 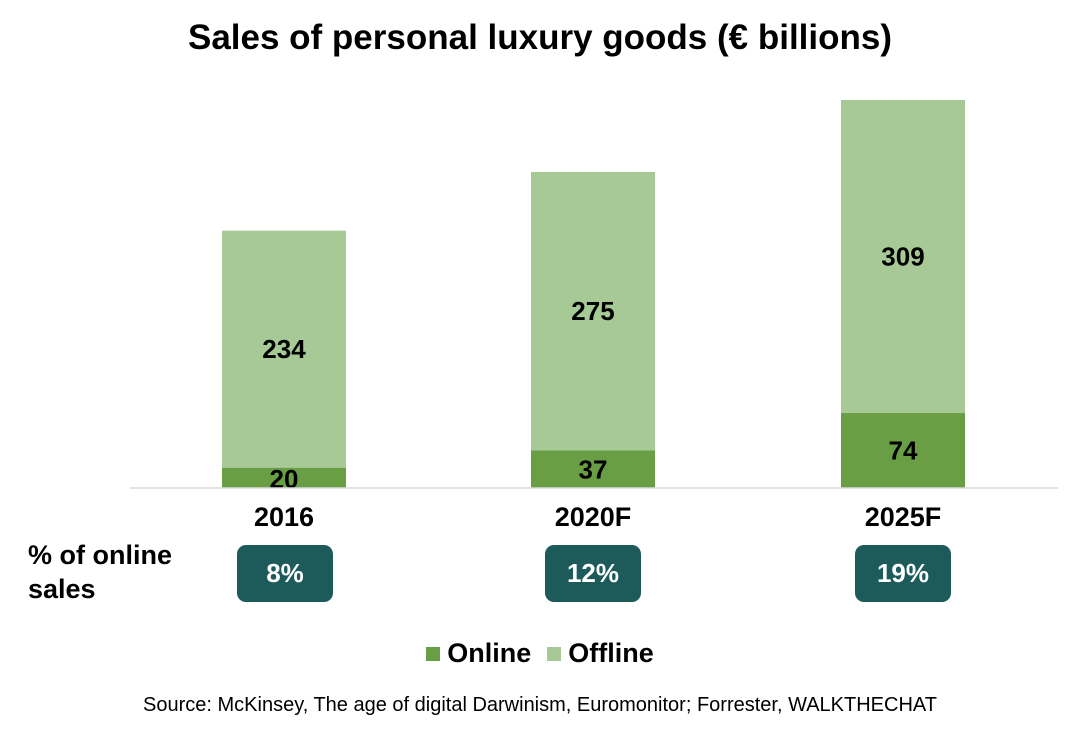 I want to click on bar-online-2025f, so click(x=903, y=450).